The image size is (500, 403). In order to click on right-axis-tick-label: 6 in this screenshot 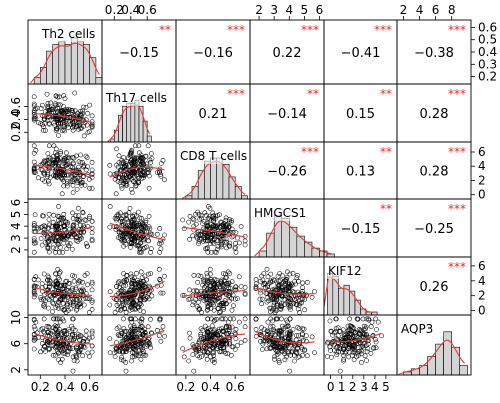, I will do `click(482, 152)`.